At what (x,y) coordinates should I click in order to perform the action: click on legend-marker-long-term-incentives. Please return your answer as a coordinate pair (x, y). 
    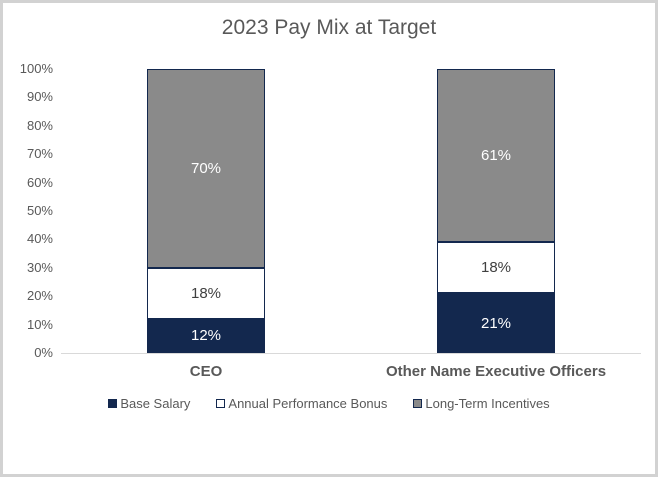
    Looking at the image, I should click on (418, 403).